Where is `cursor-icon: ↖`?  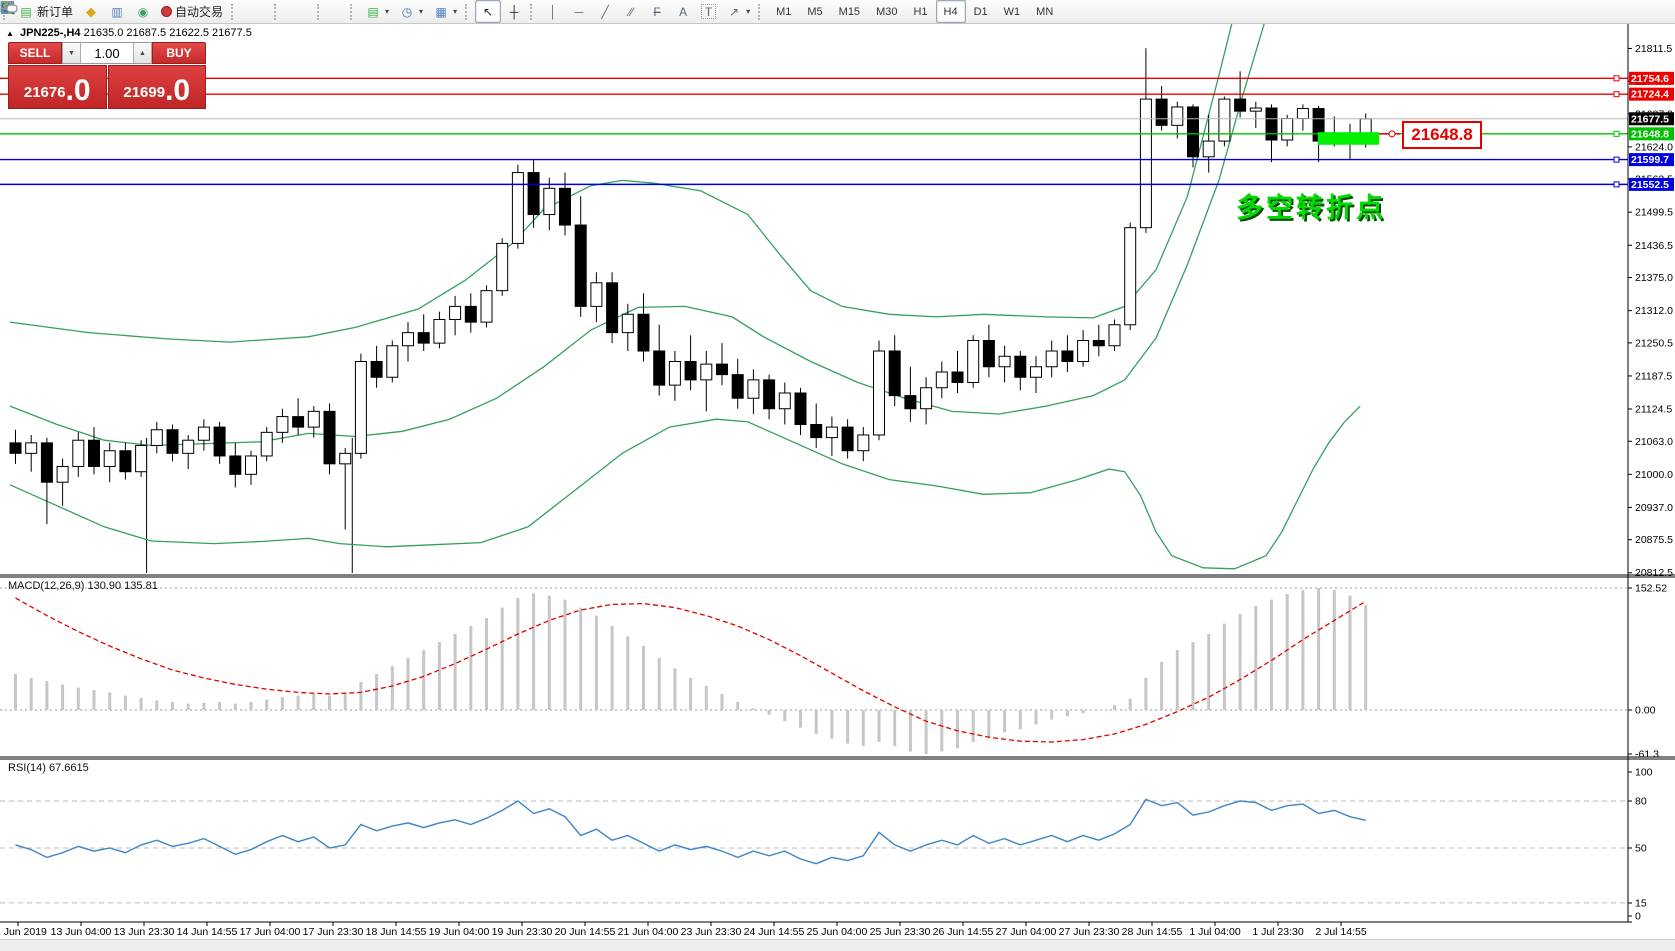
cursor-icon: ↖ is located at coordinates (488, 11).